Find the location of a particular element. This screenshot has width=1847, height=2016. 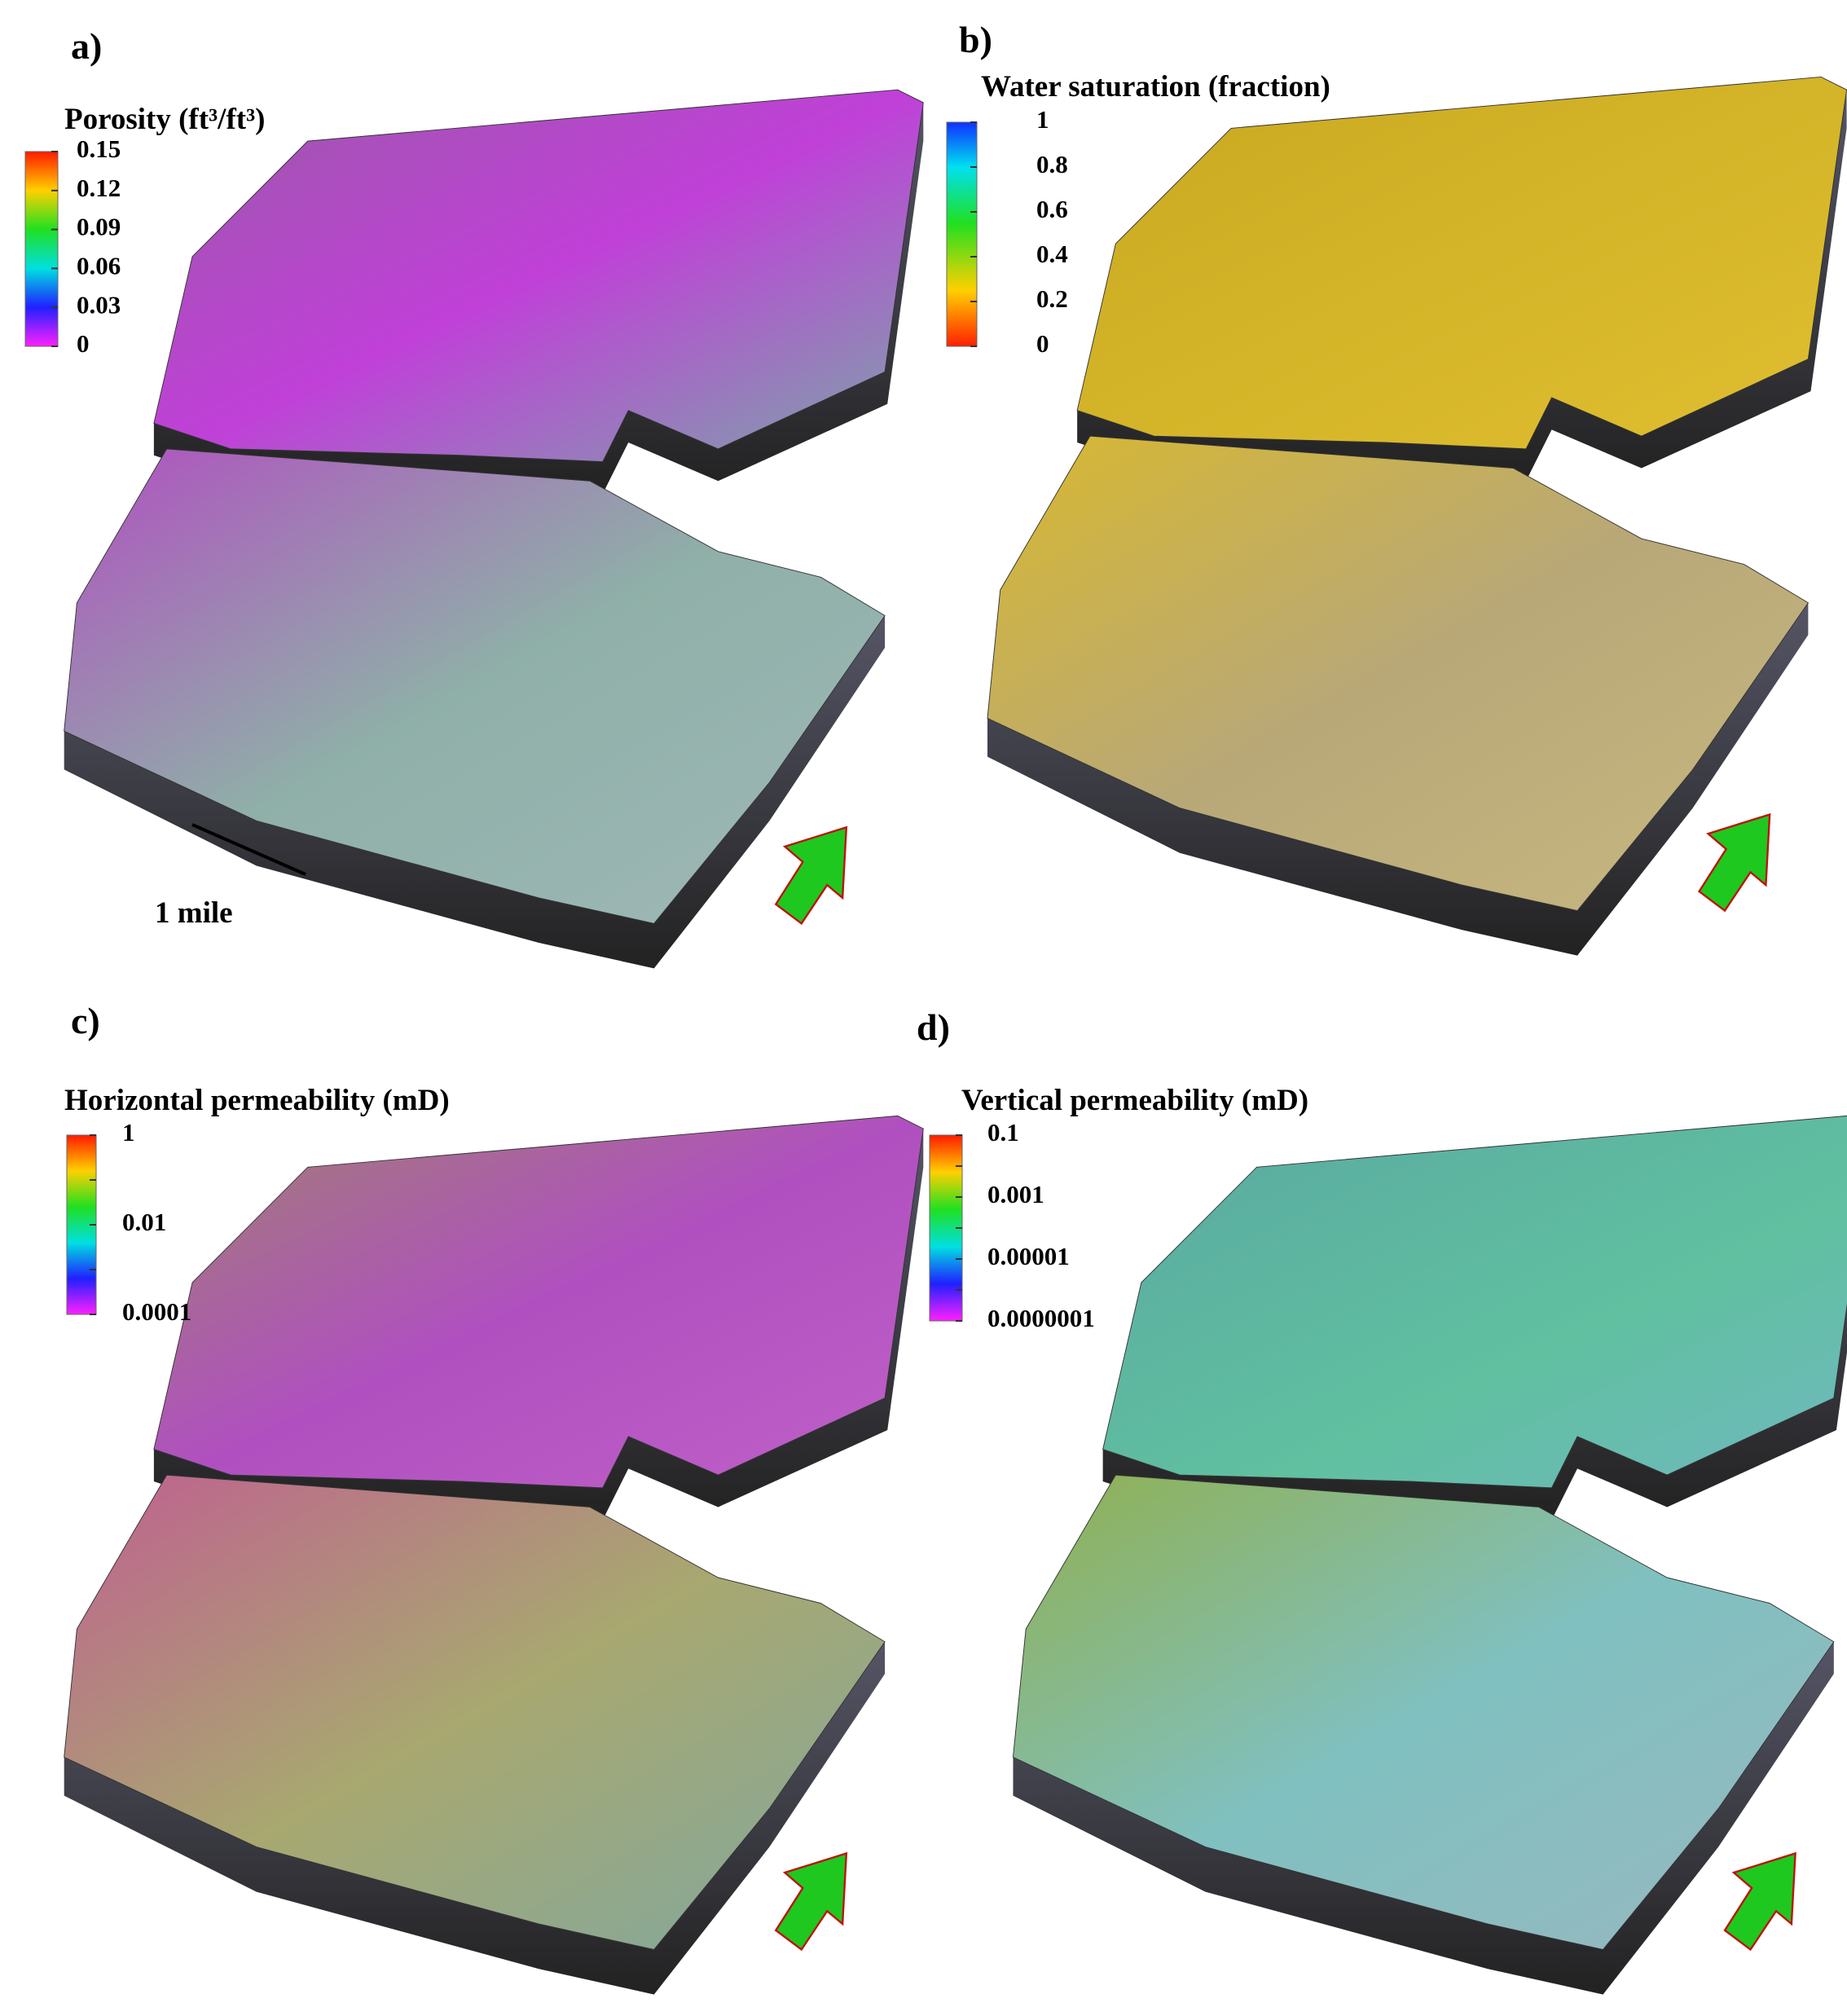

panel-label: a) is located at coordinates (86, 46).